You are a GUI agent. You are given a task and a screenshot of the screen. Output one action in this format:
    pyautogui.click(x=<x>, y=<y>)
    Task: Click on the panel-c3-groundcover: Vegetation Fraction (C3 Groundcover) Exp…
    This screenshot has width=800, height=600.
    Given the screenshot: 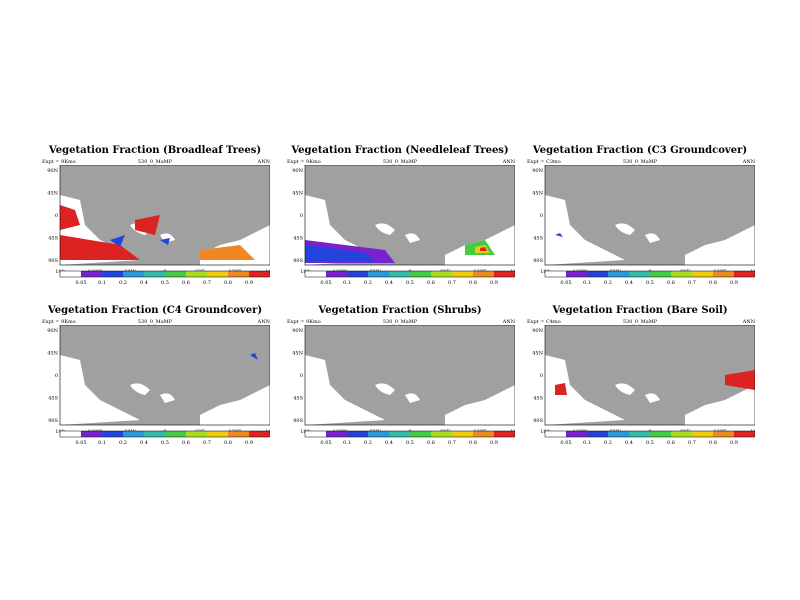 What is the action you would take?
    pyautogui.click(x=640, y=220)
    